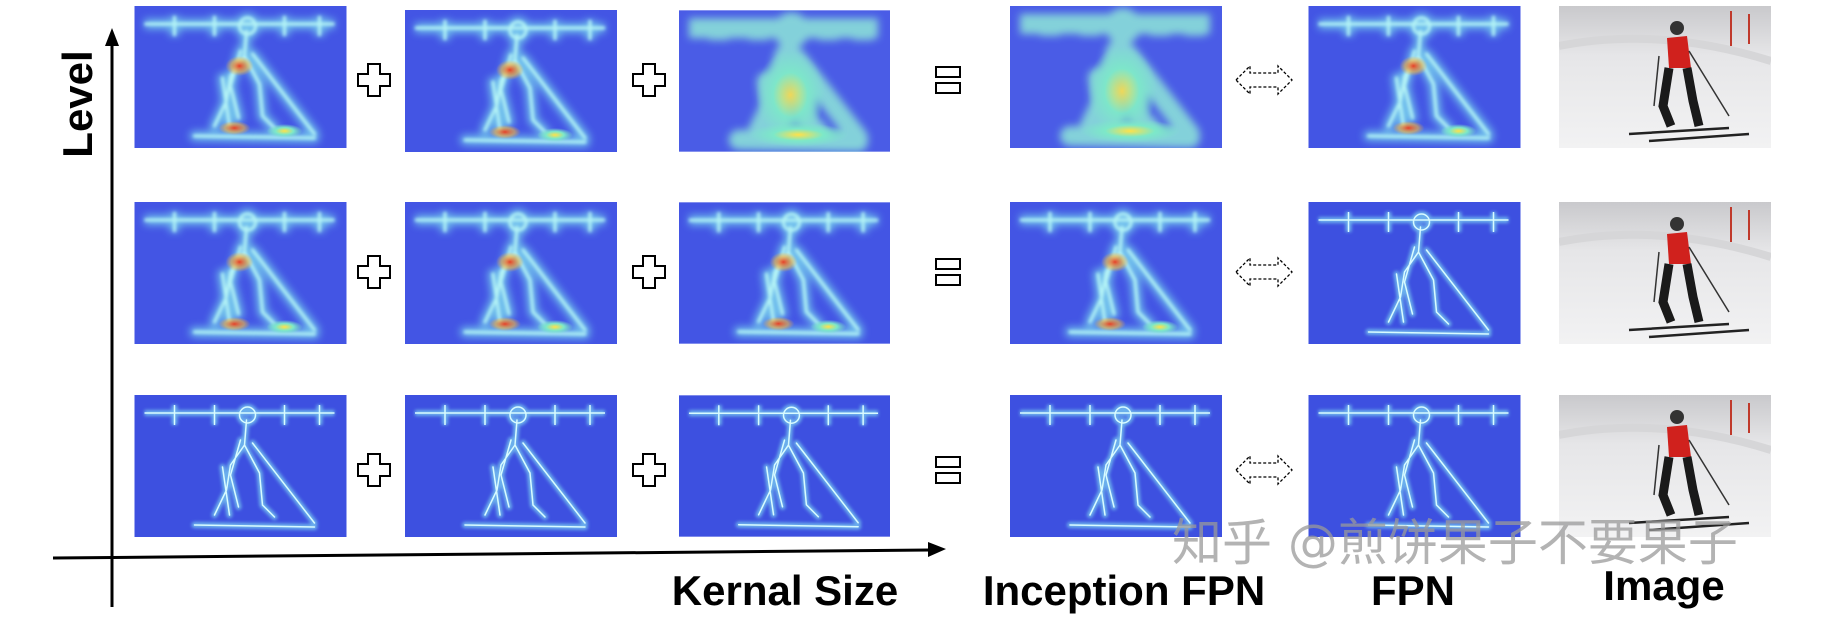 This screenshot has height=618, width=1822. What do you see at coordinates (1455, 543) in the screenshot?
I see `watermark: 知乎 @煎饼果子不要果子` at bounding box center [1455, 543].